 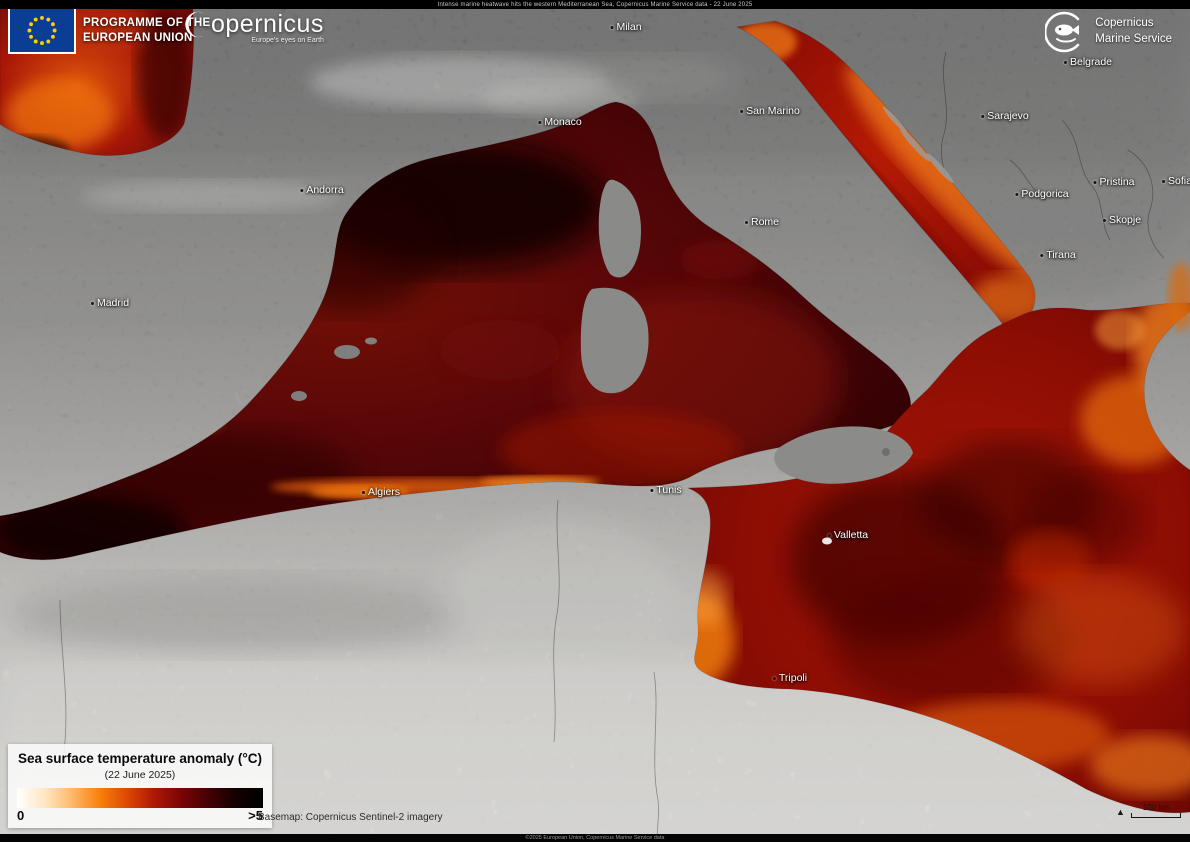 I want to click on legend-gradient-bar, so click(x=140, y=798).